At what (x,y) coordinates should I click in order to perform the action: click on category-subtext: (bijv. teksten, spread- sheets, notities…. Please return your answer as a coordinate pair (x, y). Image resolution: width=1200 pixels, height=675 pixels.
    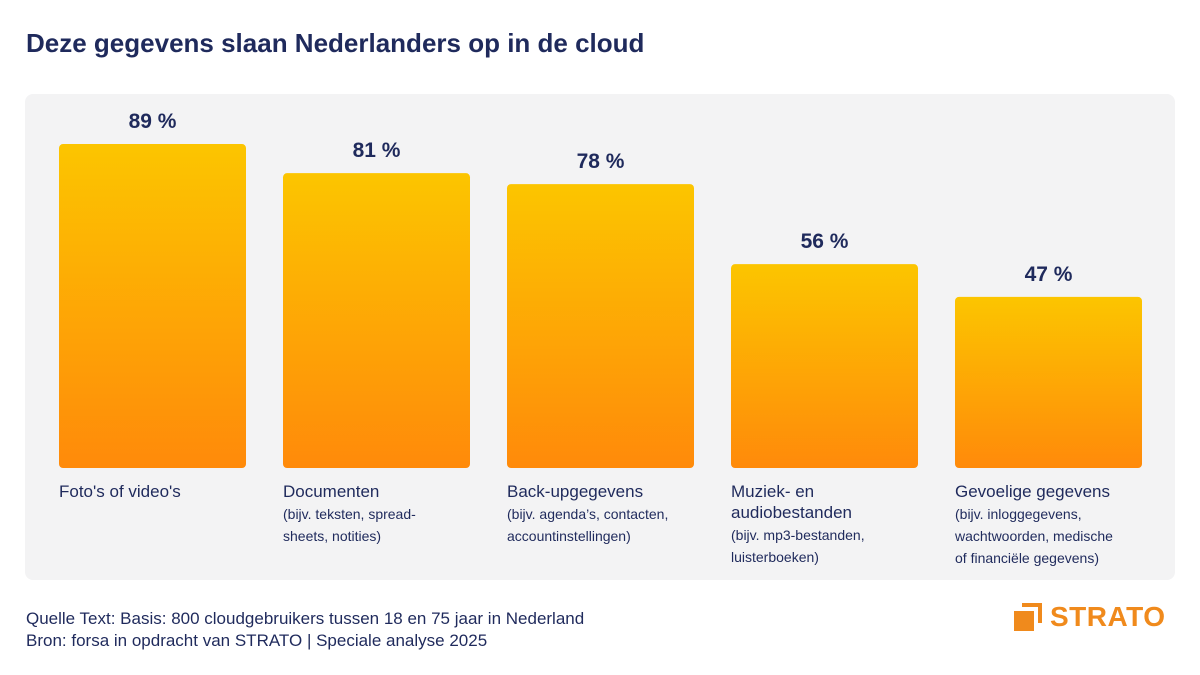
    Looking at the image, I should click on (349, 525).